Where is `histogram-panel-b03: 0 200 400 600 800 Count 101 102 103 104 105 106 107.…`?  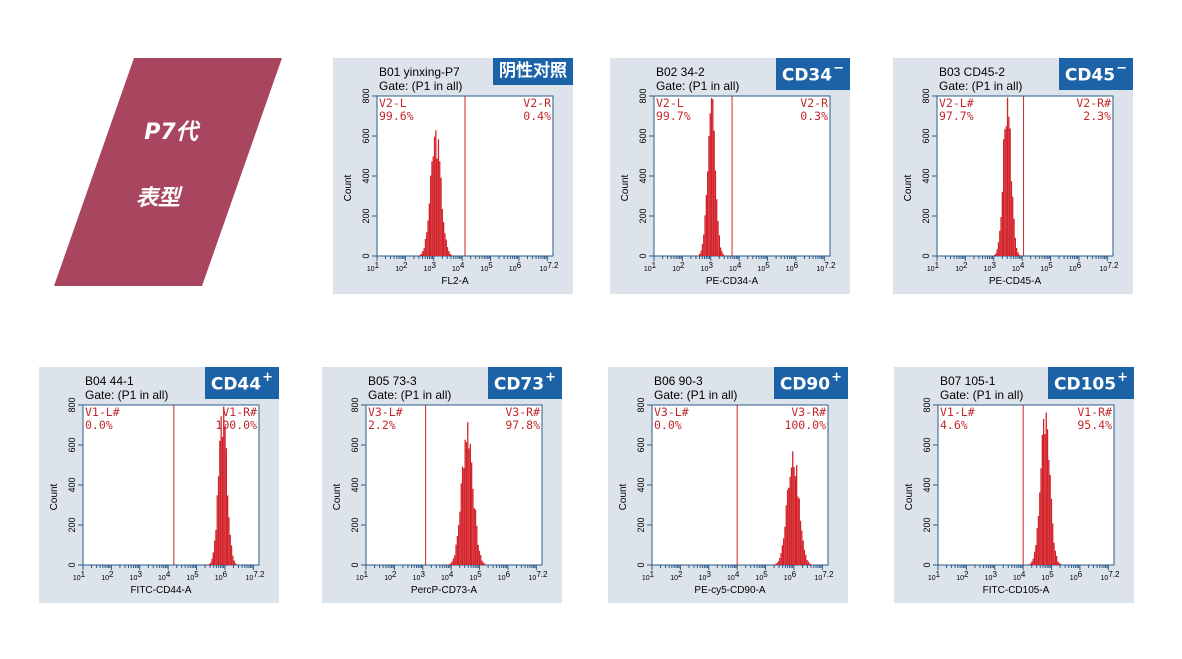
histogram-panel-b03: 0 200 400 600 800 Count 101 102 103 104 105 106 107.… is located at coordinates (1013, 176).